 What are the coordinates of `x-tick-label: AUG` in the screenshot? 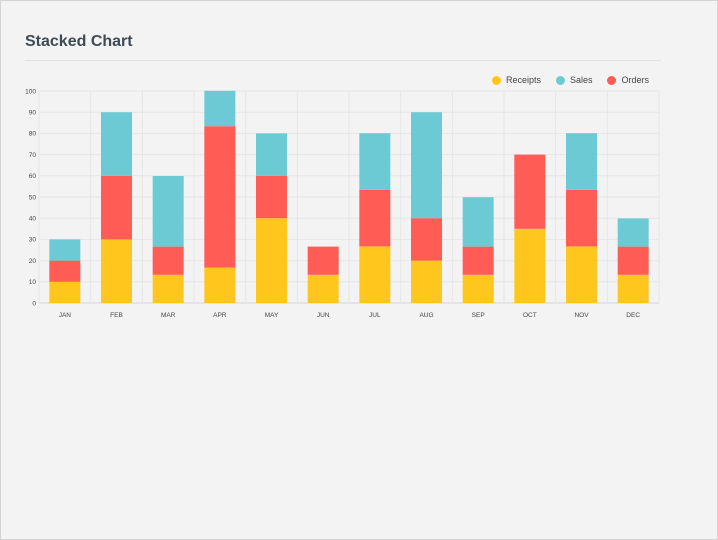 It's located at (426, 315).